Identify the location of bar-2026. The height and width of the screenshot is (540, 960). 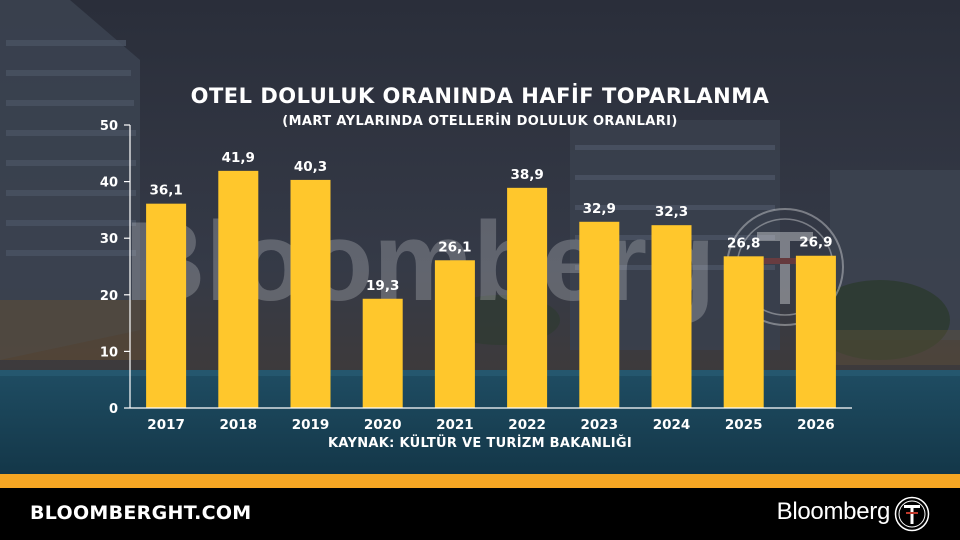
(815, 331).